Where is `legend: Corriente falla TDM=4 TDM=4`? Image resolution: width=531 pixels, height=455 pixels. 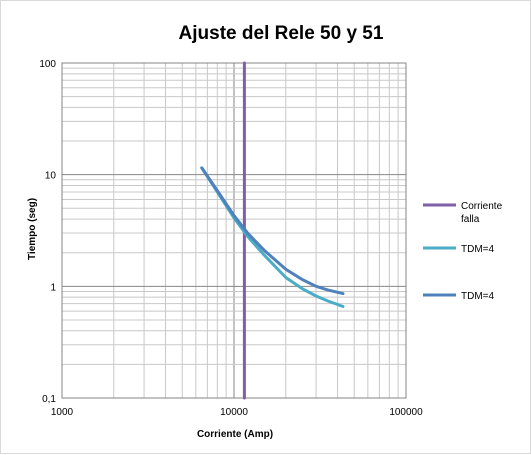 legend: Corriente falla TDM=4 TDM=4 is located at coordinates (463, 251).